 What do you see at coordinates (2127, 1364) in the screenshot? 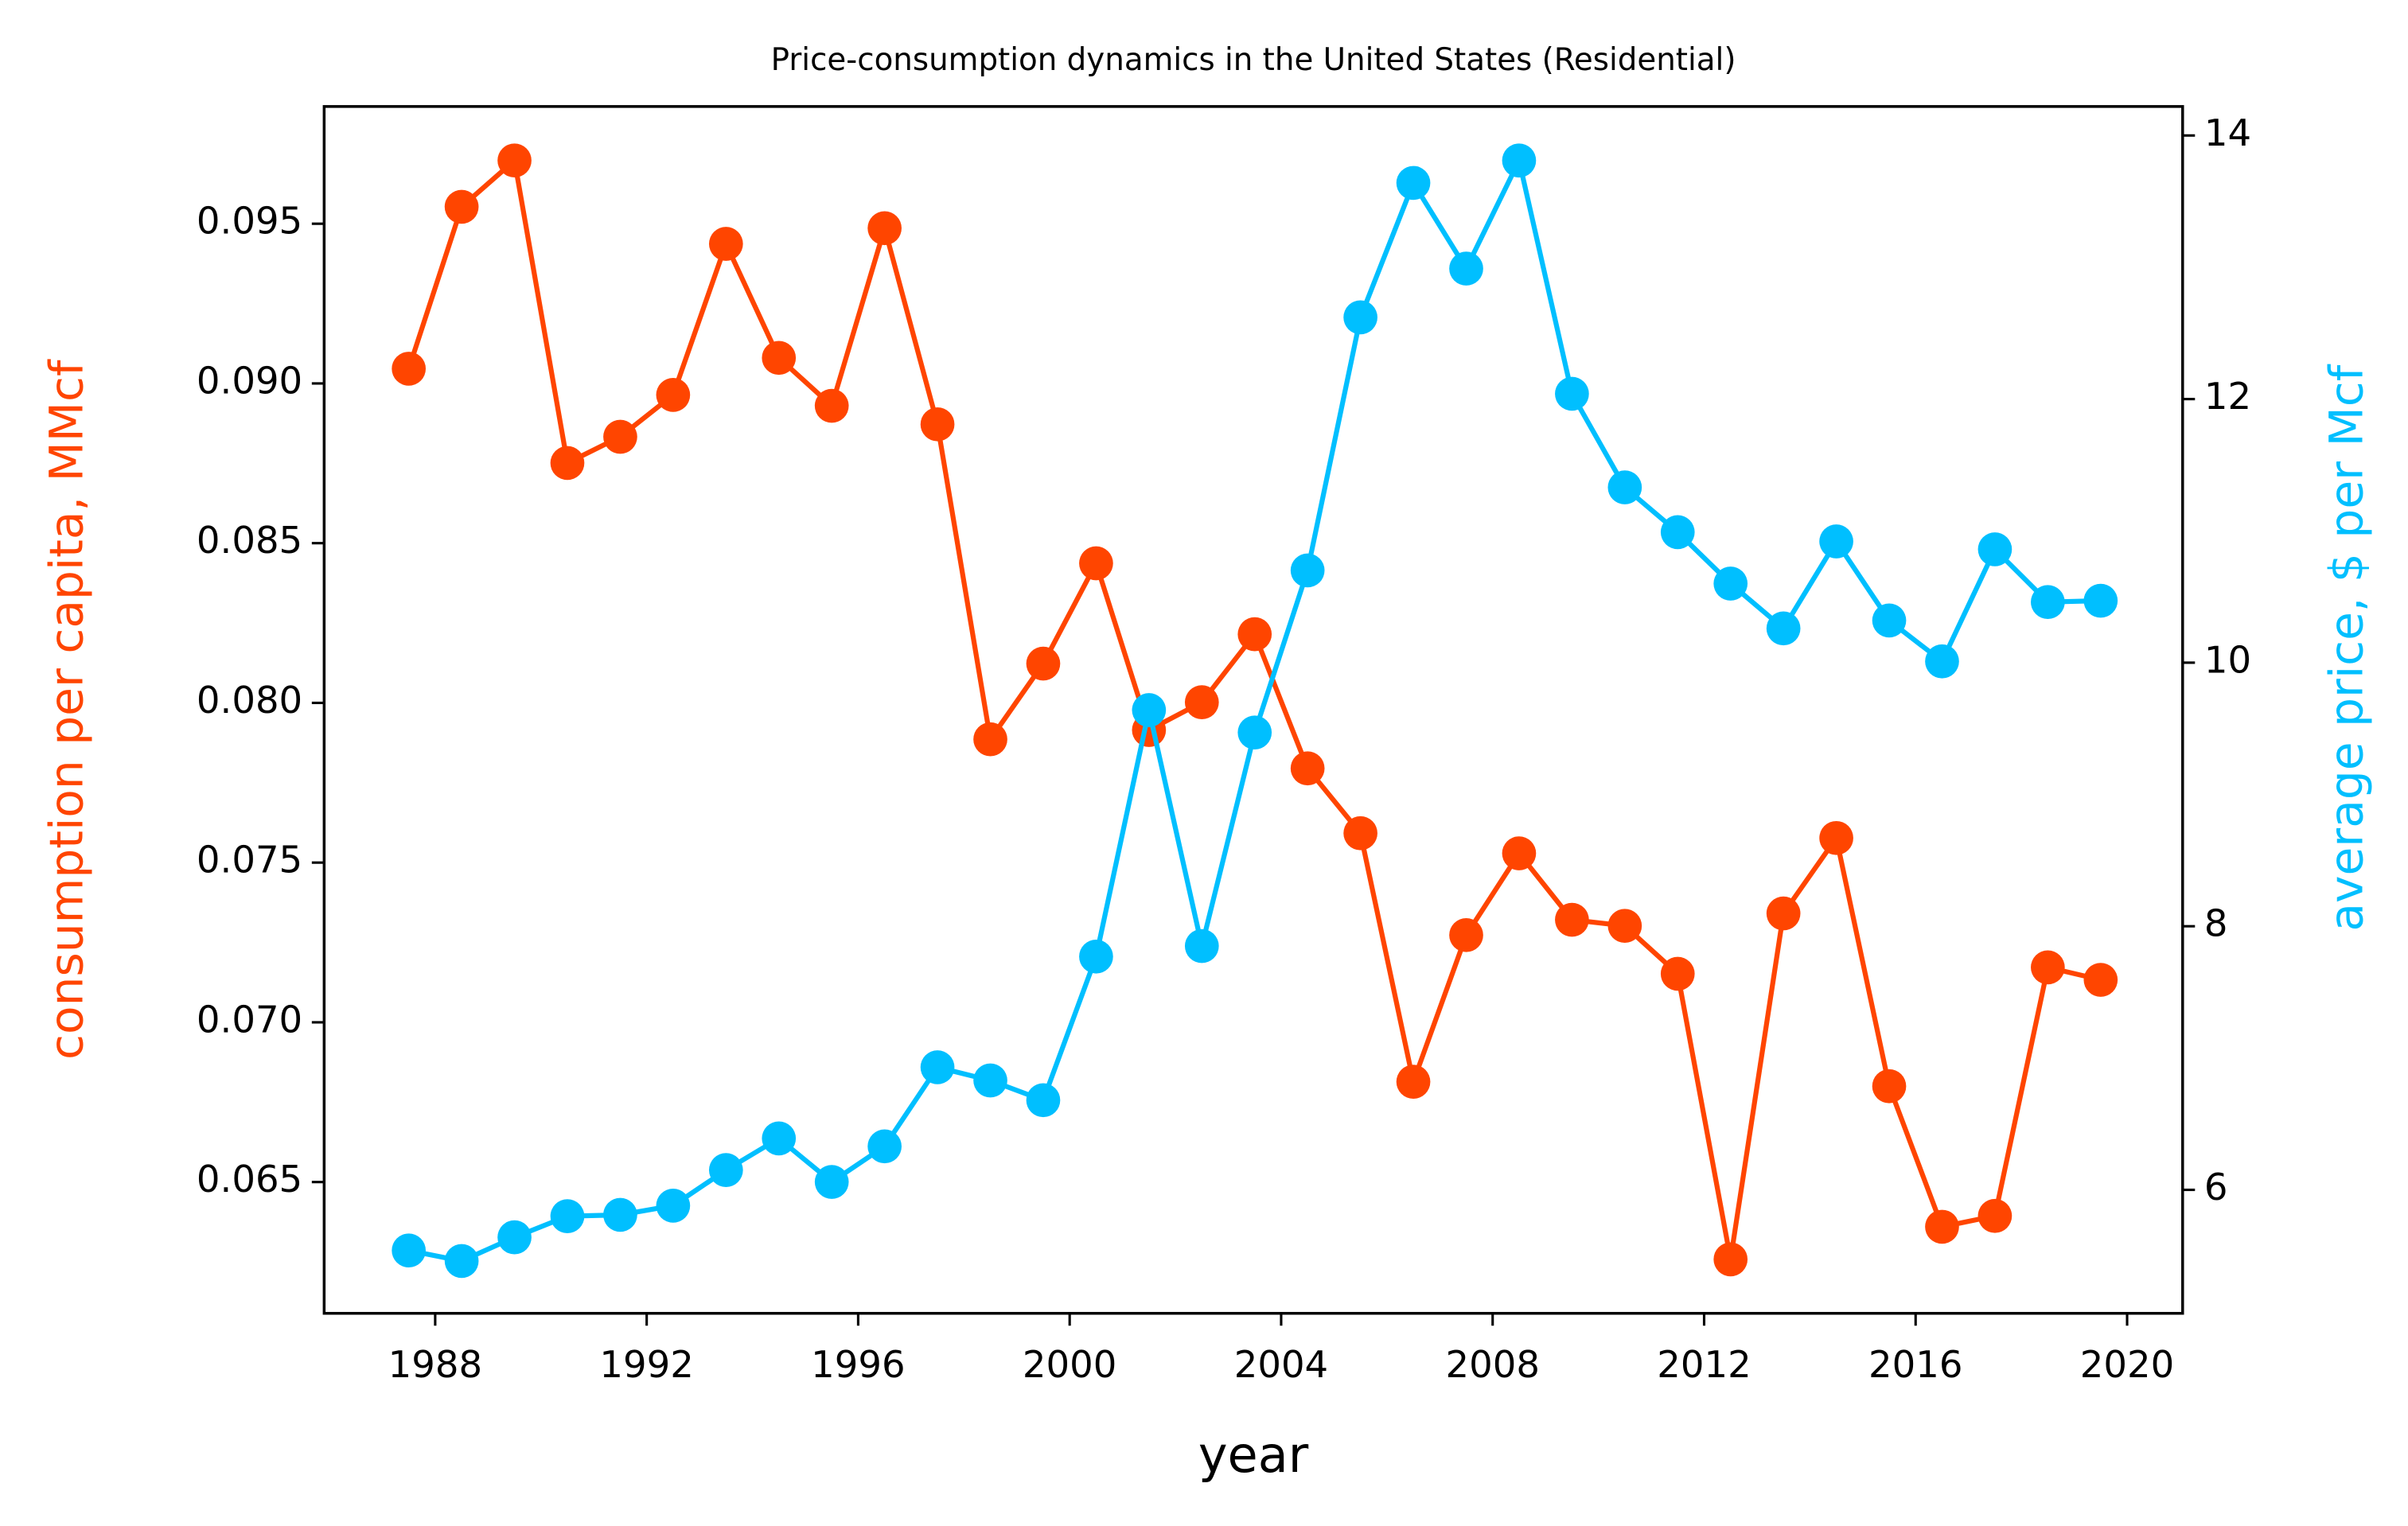
I see `x-tick-label: 2020` at bounding box center [2127, 1364].